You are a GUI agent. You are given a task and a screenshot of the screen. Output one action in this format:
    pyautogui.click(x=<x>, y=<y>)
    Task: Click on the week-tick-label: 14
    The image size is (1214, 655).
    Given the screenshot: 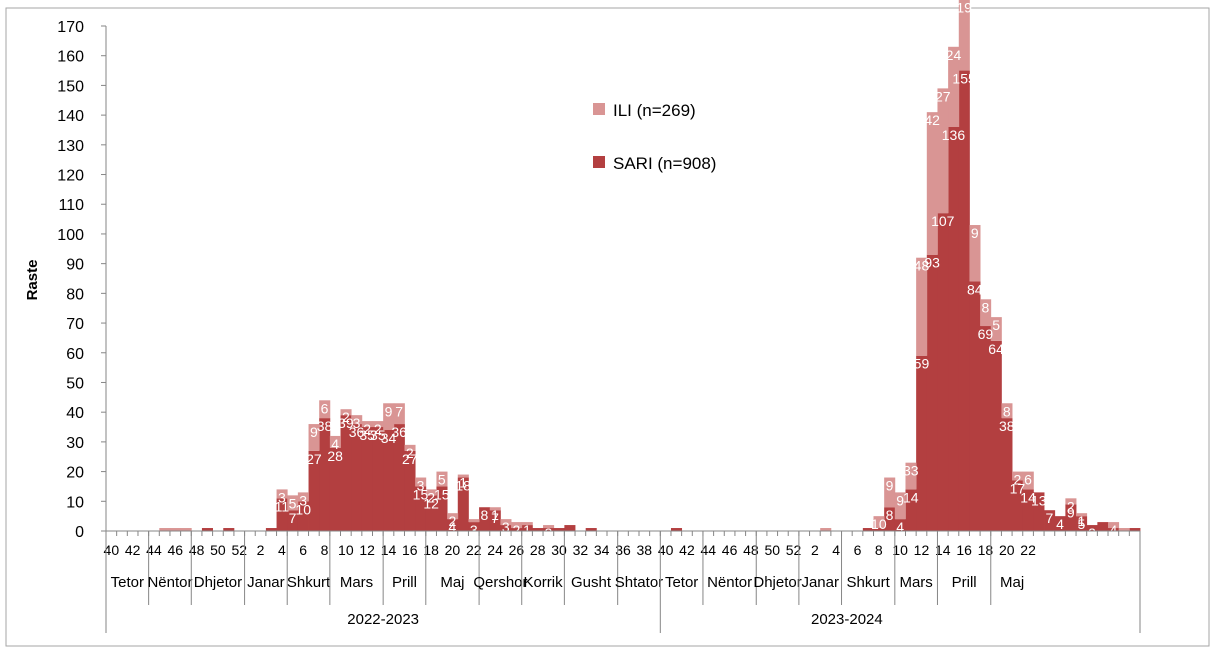 What is the action you would take?
    pyautogui.click(x=389, y=550)
    